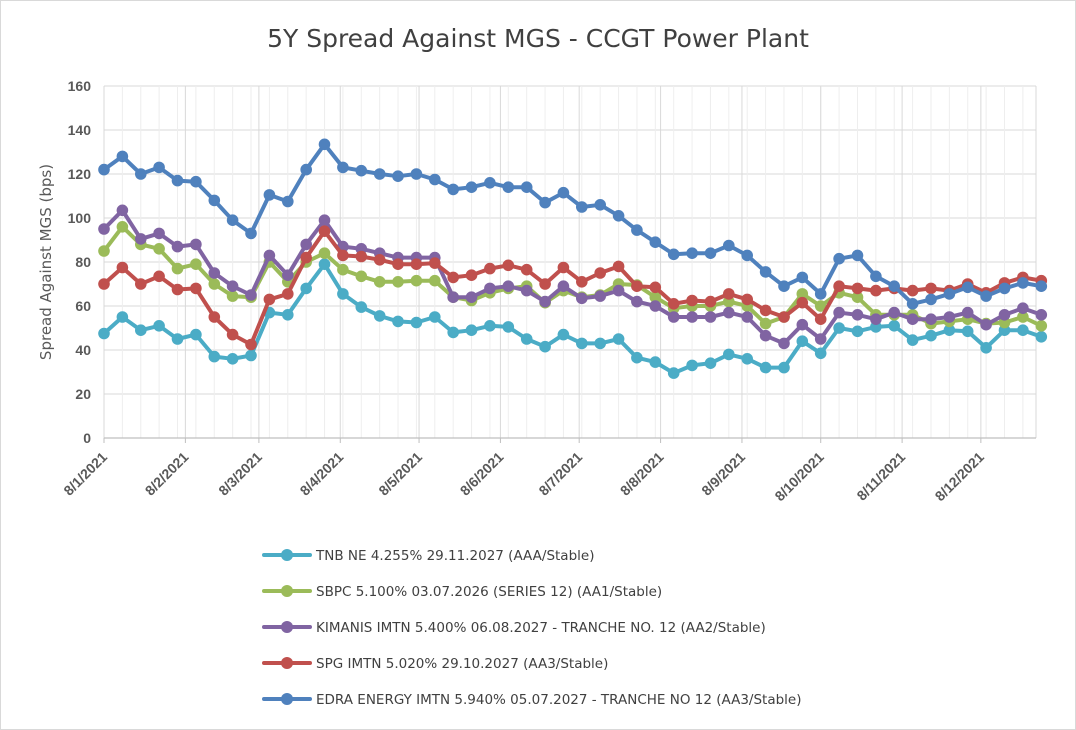 Image resolution: width=1076 pixels, height=730 pixels. I want to click on series-line, so click(573, 319).